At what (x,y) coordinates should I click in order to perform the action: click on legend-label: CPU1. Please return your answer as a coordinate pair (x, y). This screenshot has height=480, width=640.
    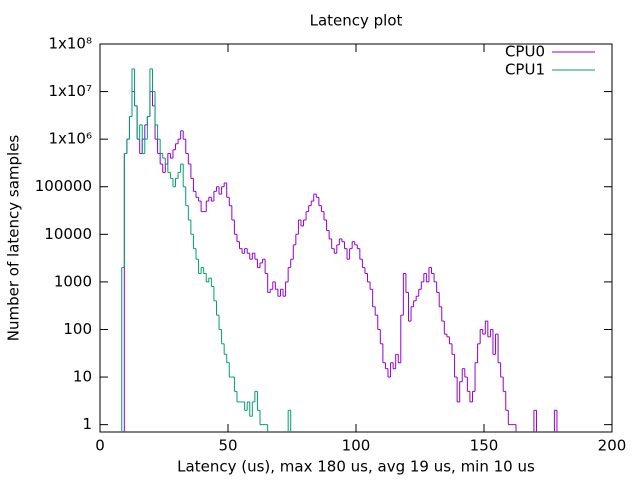
    Looking at the image, I should click on (525, 70).